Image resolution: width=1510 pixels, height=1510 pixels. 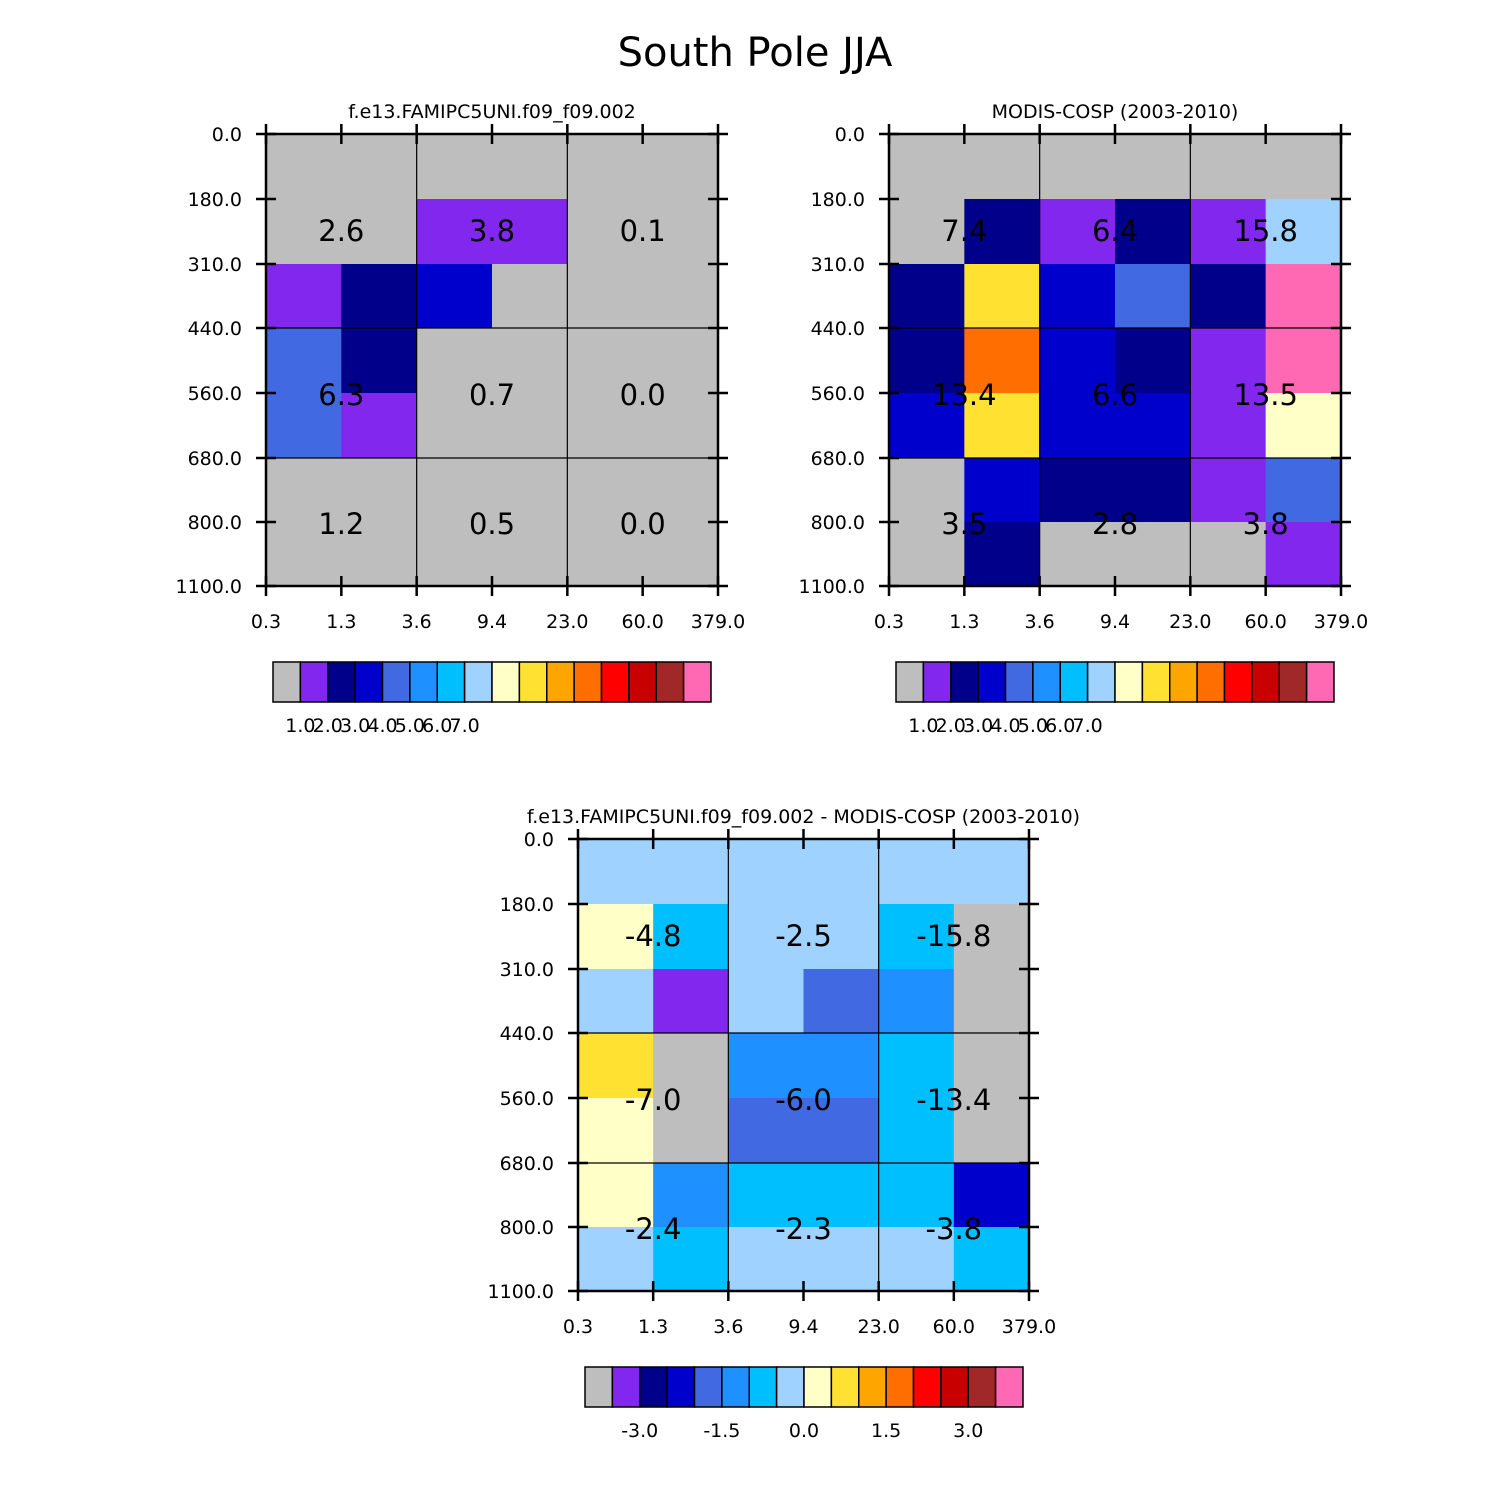 What do you see at coordinates (643, 395) in the screenshot?
I see `block-value-label: 0.0` at bounding box center [643, 395].